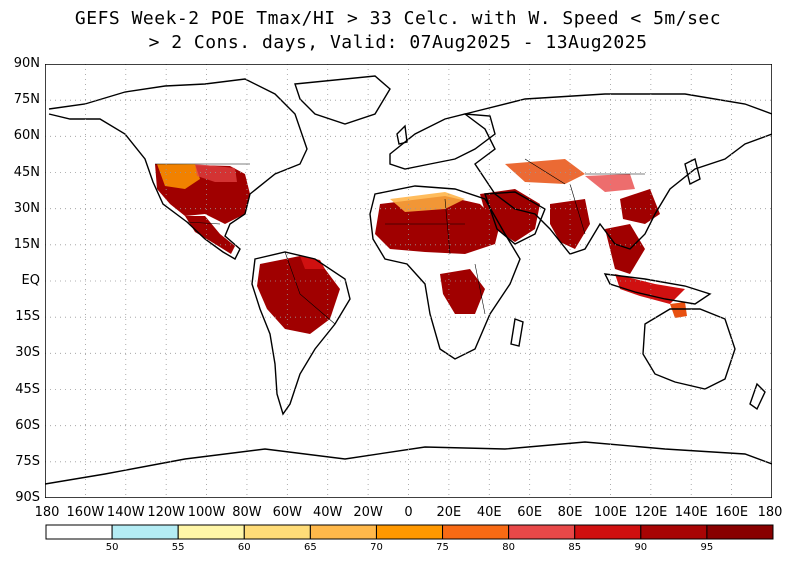 Image resolution: width=796 pixels, height=563 pixels. What do you see at coordinates (27, 389) in the screenshot?
I see `lat-label: 45S` at bounding box center [27, 389].